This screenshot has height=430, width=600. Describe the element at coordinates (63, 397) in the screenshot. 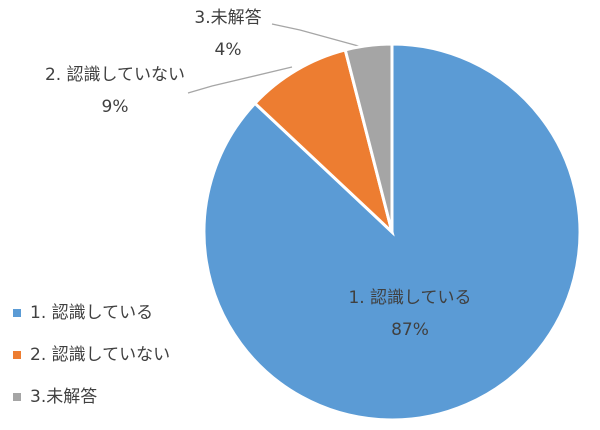

I see `legend-label: 3.未解答` at that location.